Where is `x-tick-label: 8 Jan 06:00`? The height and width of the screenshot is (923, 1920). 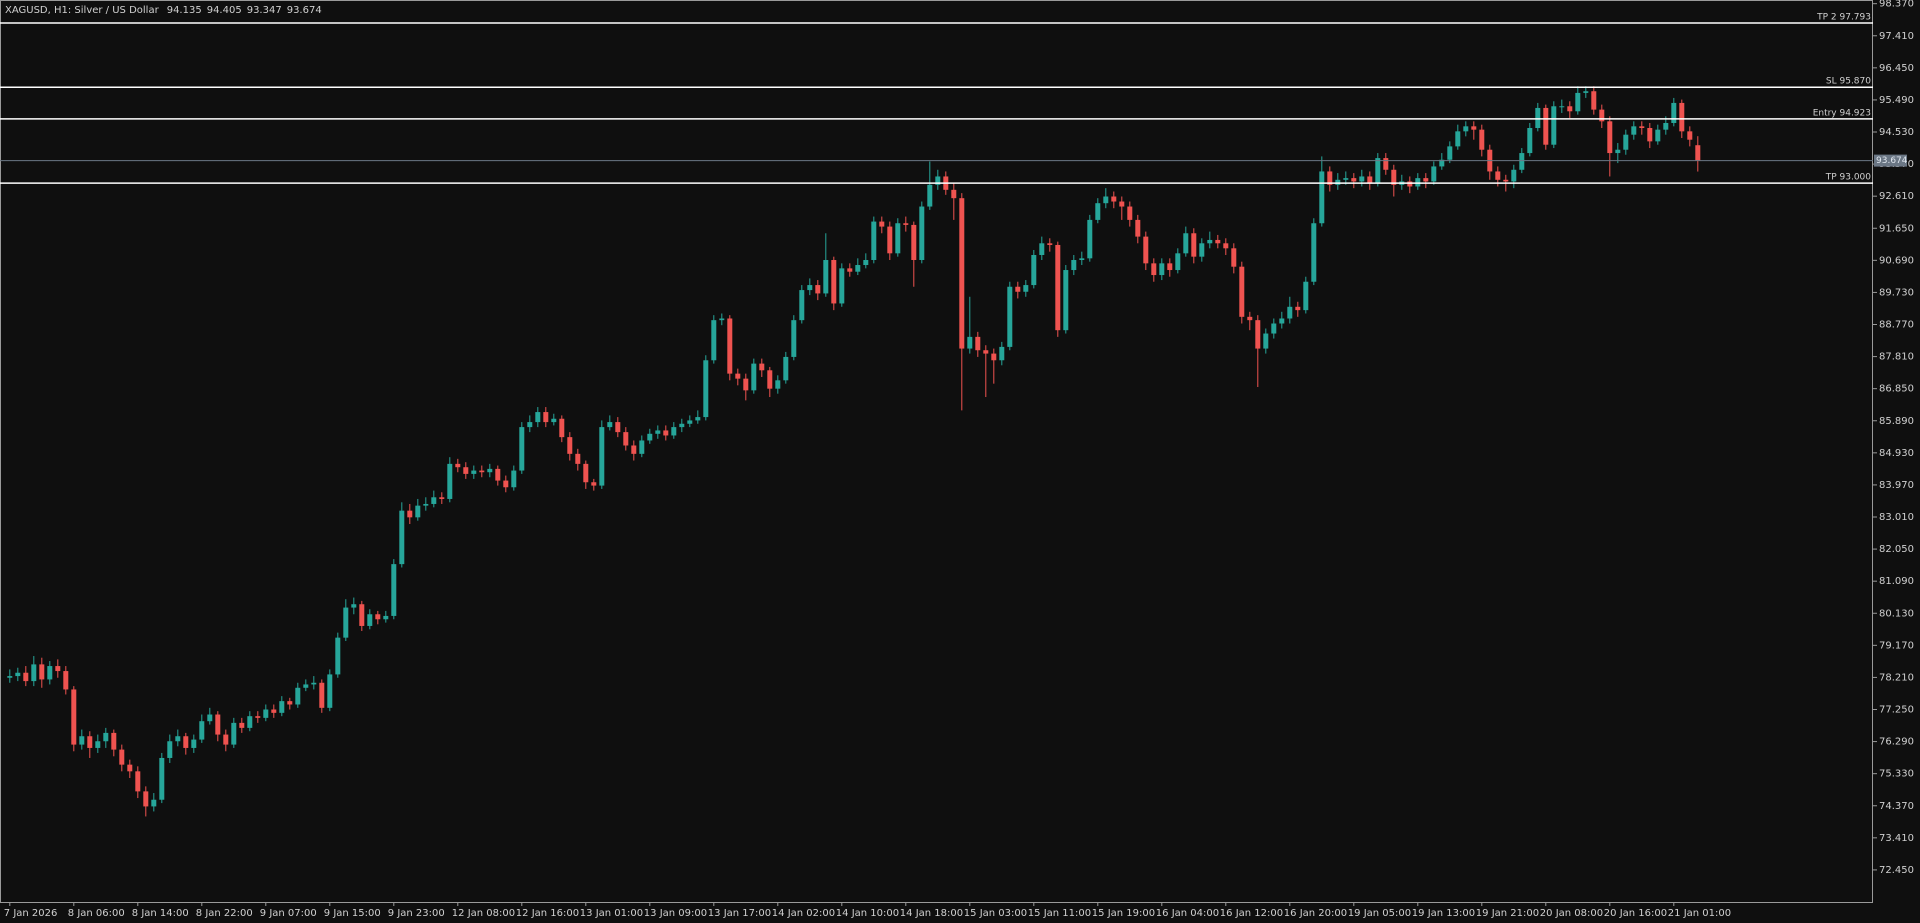 x-tick-label: 8 Jan 06:00 is located at coordinates (96, 913).